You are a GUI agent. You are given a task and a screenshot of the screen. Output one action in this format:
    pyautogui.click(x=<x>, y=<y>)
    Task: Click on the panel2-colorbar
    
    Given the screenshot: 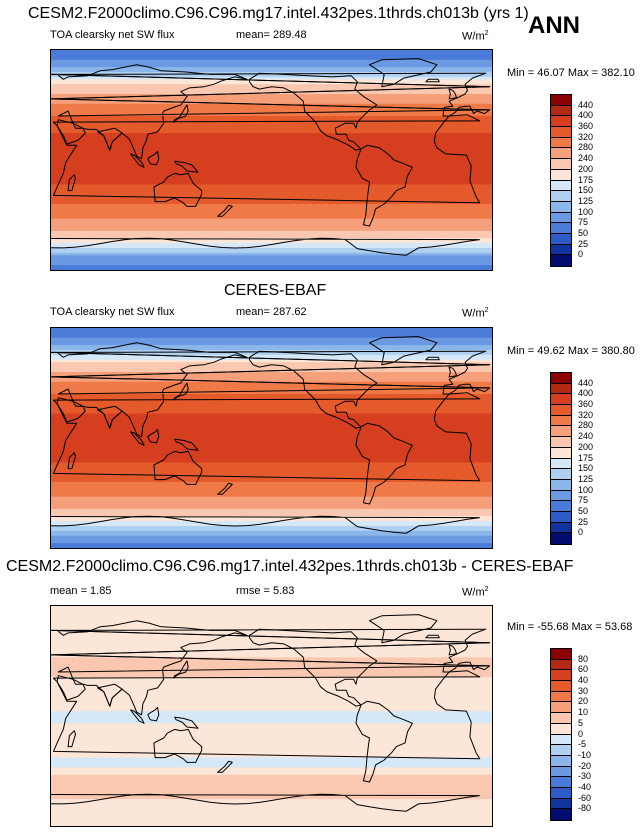 What is the action you would take?
    pyautogui.click(x=561, y=458)
    